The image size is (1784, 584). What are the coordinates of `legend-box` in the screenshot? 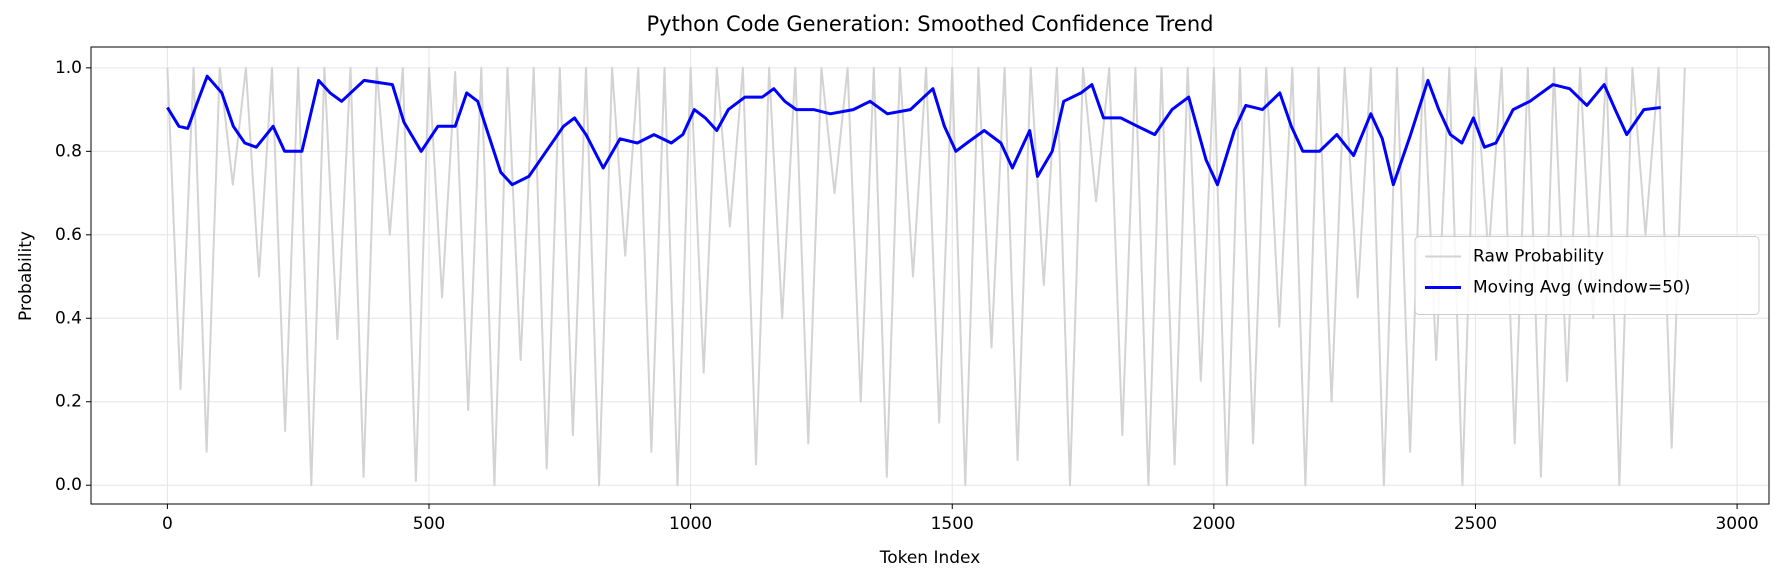 It's located at (1587, 275).